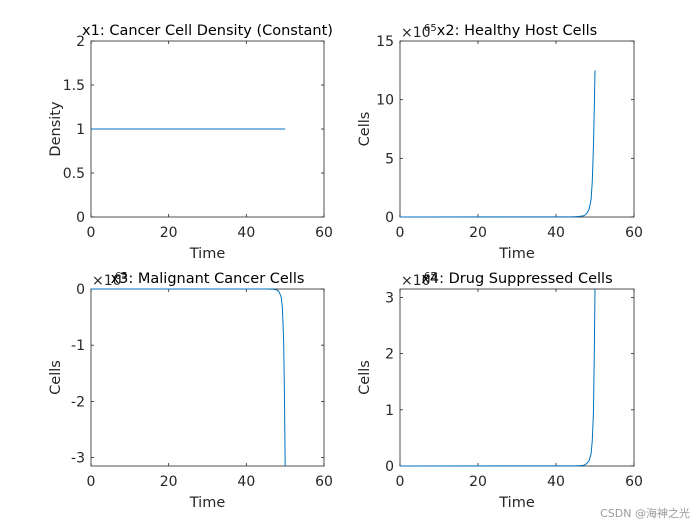 The image size is (700, 525). I want to click on y-tick-label: 10, so click(385, 101).